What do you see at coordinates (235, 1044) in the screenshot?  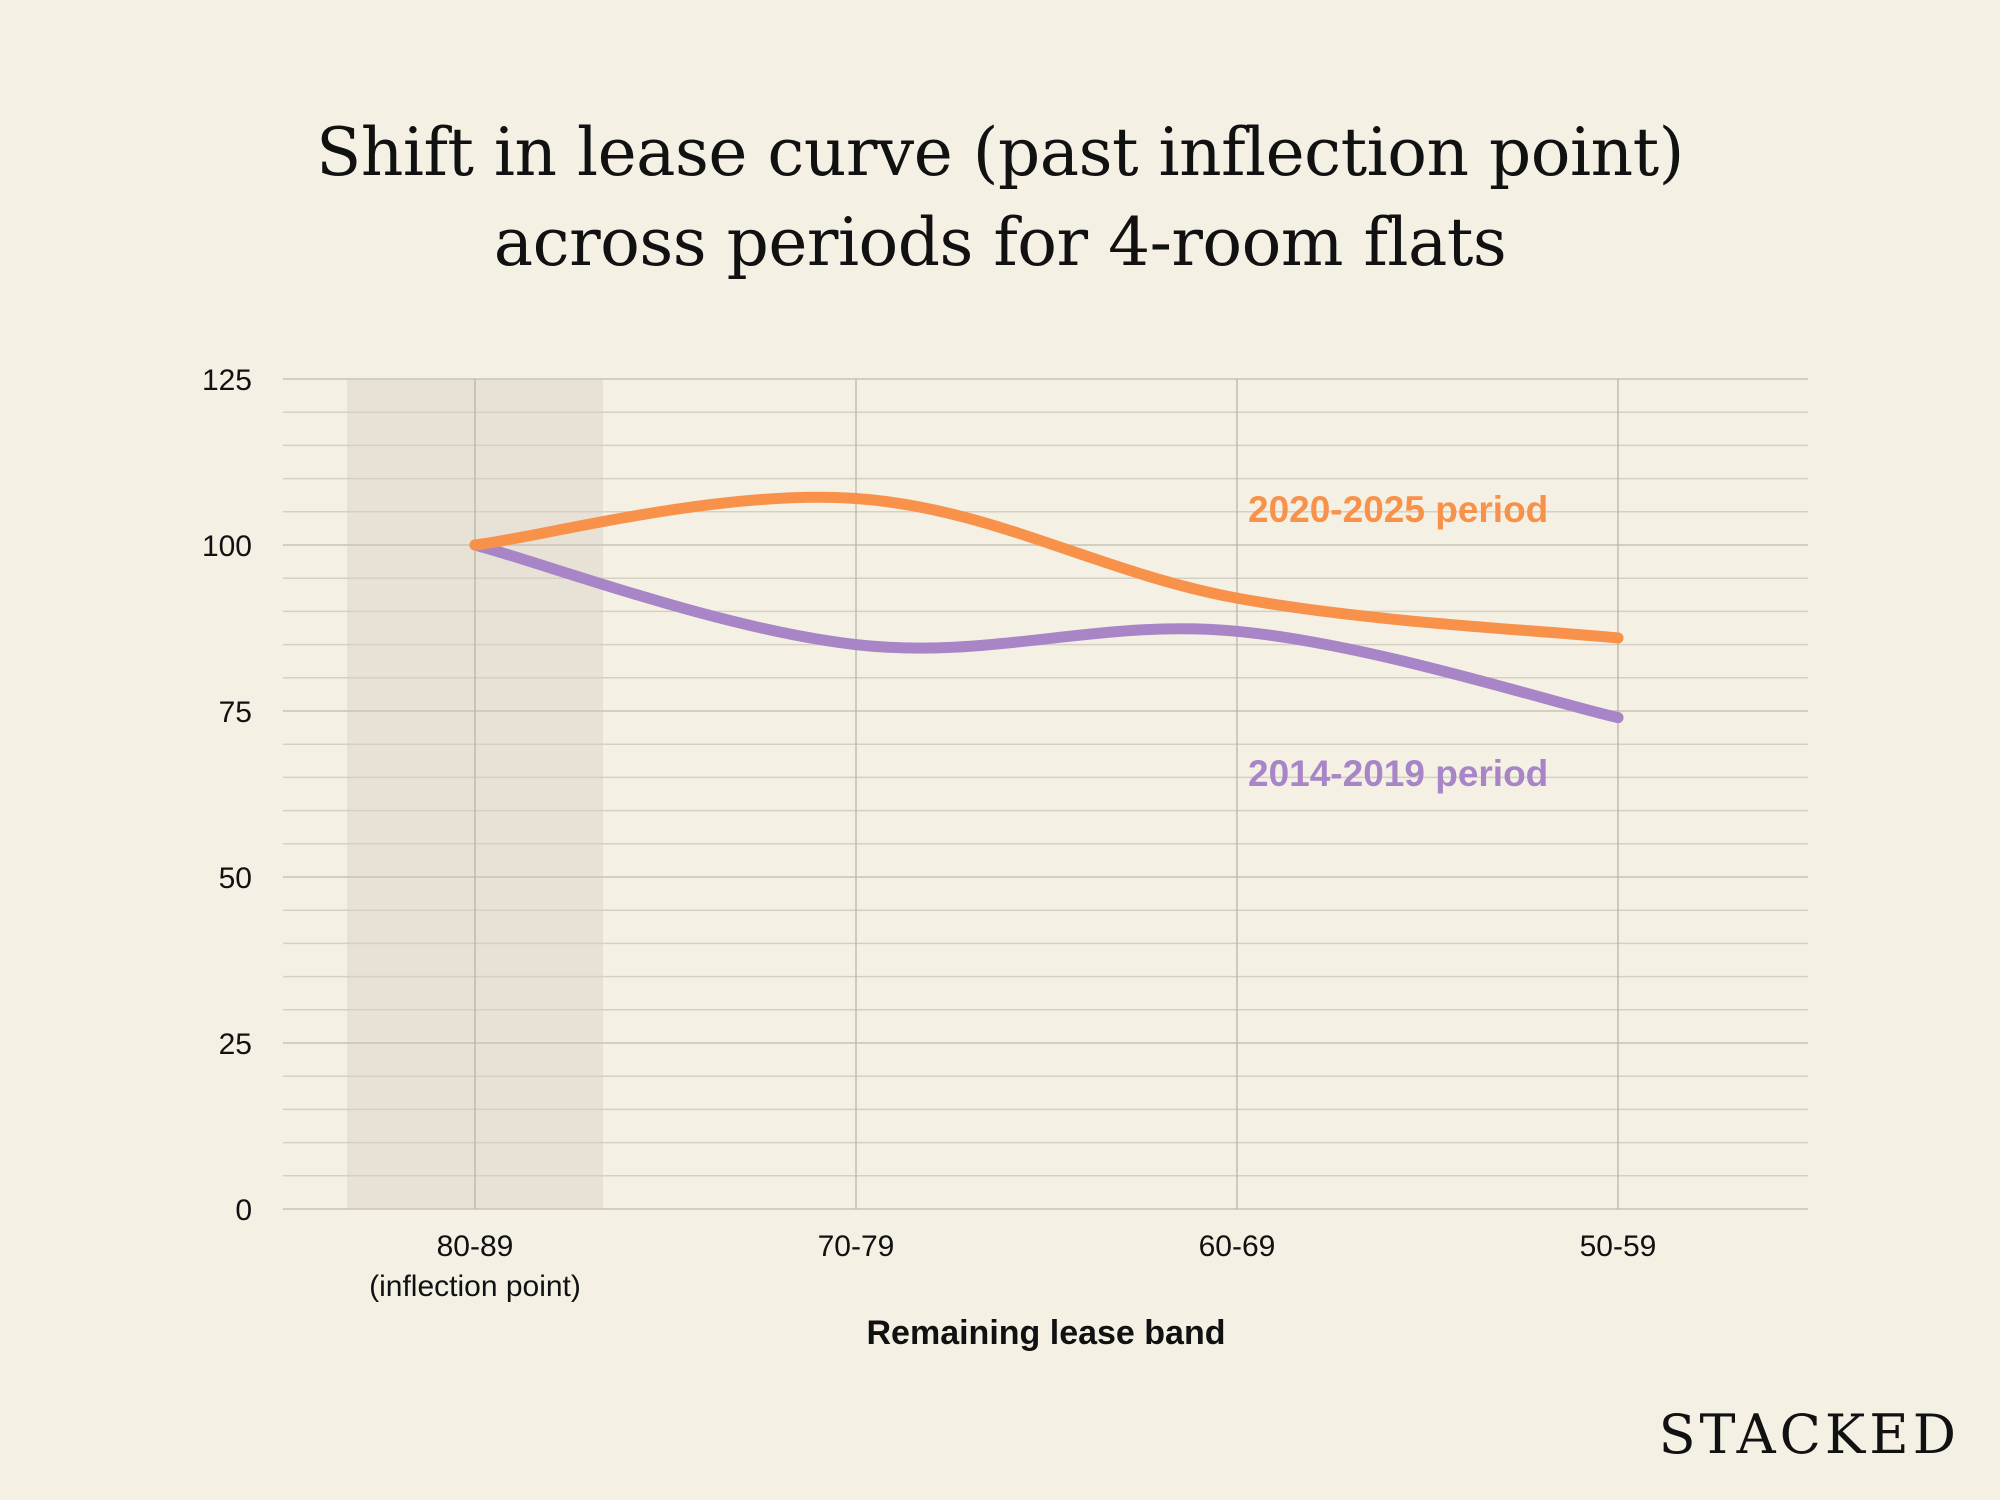 I see `y-tick-label: 25` at bounding box center [235, 1044].